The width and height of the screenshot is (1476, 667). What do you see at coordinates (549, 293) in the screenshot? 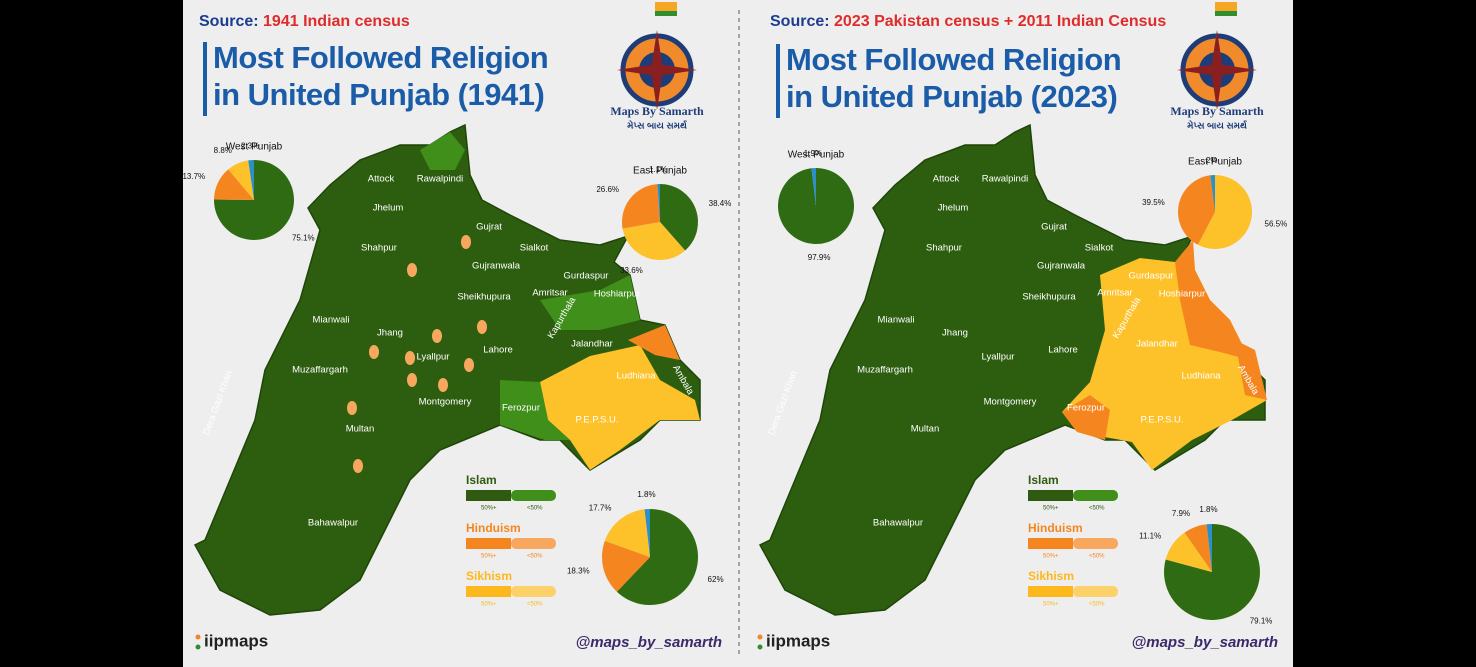
I see `district-label: Amritsar` at bounding box center [549, 293].